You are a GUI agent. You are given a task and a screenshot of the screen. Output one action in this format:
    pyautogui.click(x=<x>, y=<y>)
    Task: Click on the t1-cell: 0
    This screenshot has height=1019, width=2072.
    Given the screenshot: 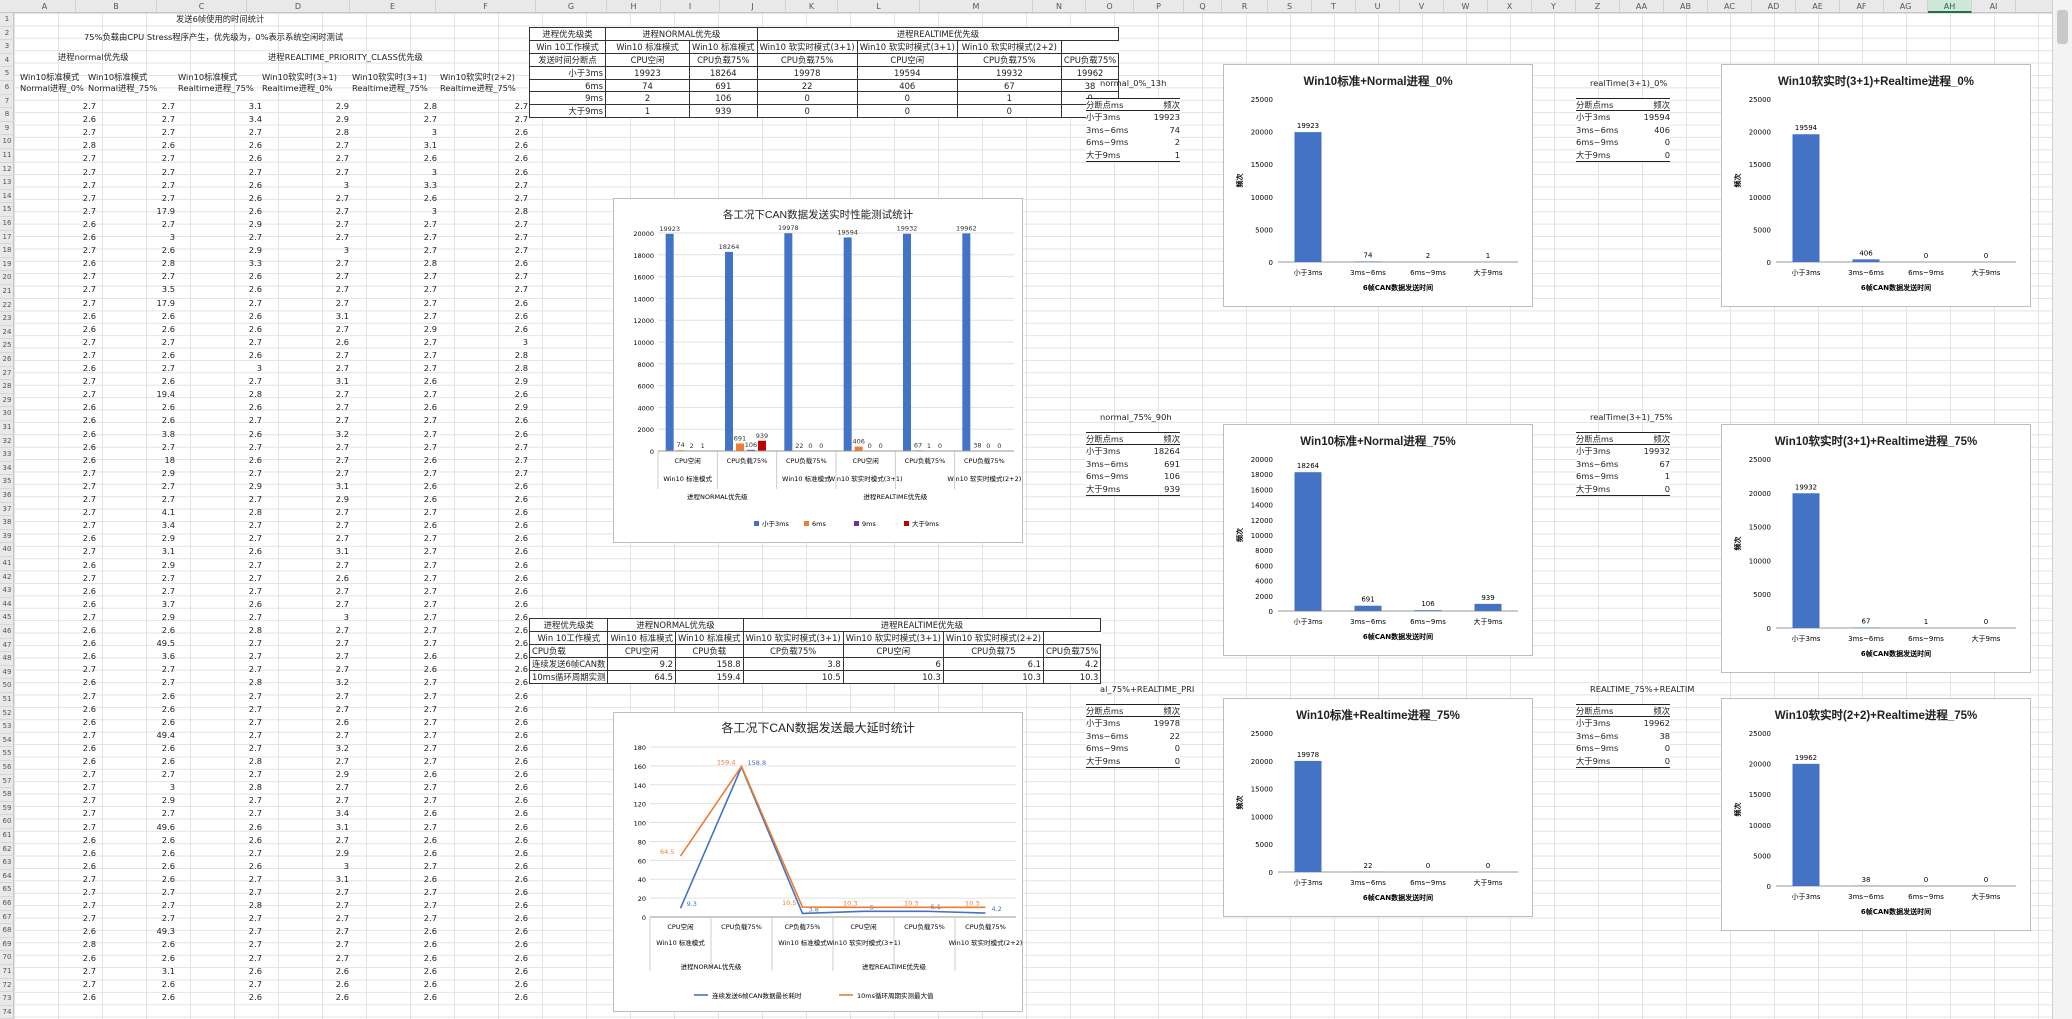 What is the action you would take?
    pyautogui.click(x=1009, y=110)
    